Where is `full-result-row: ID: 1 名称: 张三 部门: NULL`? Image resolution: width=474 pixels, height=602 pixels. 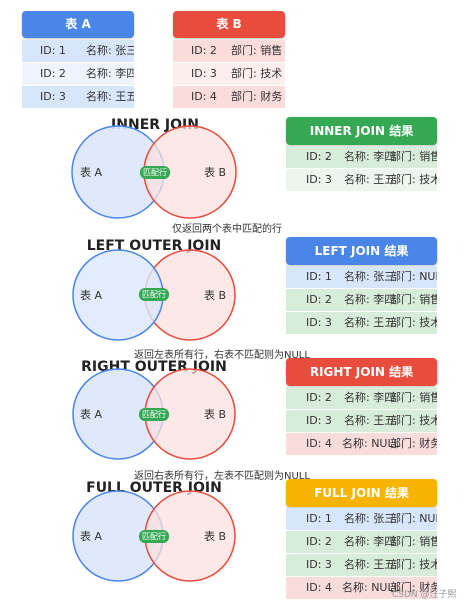 full-result-row: ID: 1 名称: 张三 部门: NULL is located at coordinates (361, 519).